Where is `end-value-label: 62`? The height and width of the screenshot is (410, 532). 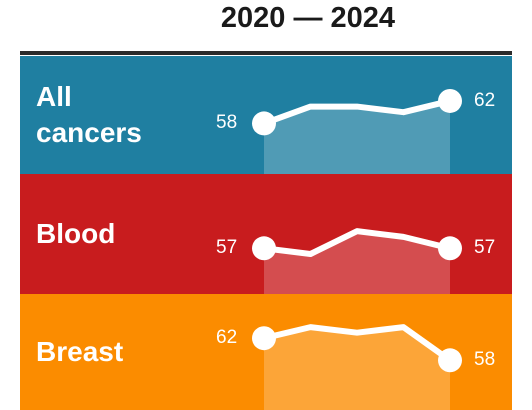 end-value-label: 62 is located at coordinates (485, 100).